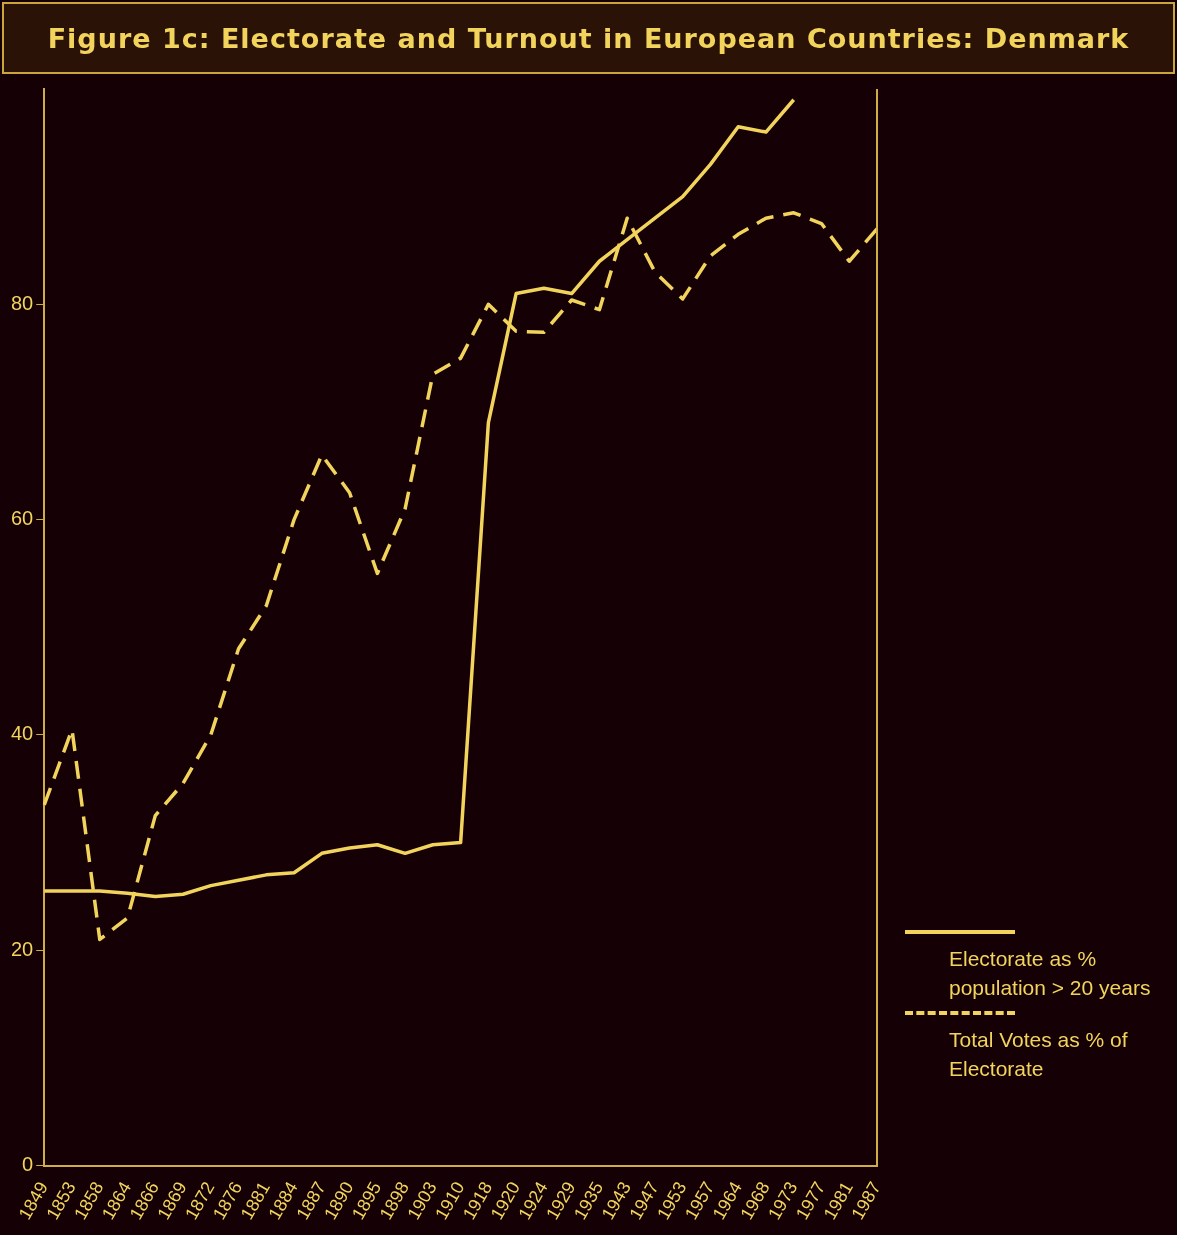 This screenshot has width=1177, height=1235. I want to click on chart-title: Figure 1c: Electorate and Turnout in European Countries: Denmark, so click(588, 38).